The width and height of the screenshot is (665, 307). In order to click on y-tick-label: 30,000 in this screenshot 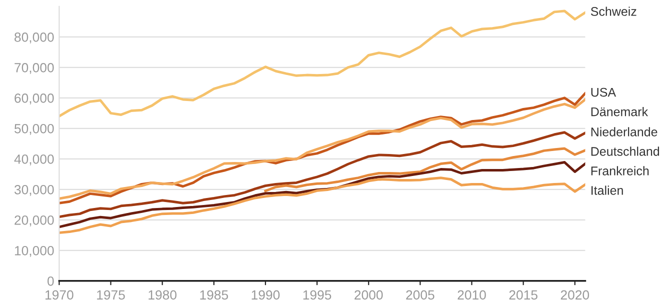, I will do `click(34, 190)`.